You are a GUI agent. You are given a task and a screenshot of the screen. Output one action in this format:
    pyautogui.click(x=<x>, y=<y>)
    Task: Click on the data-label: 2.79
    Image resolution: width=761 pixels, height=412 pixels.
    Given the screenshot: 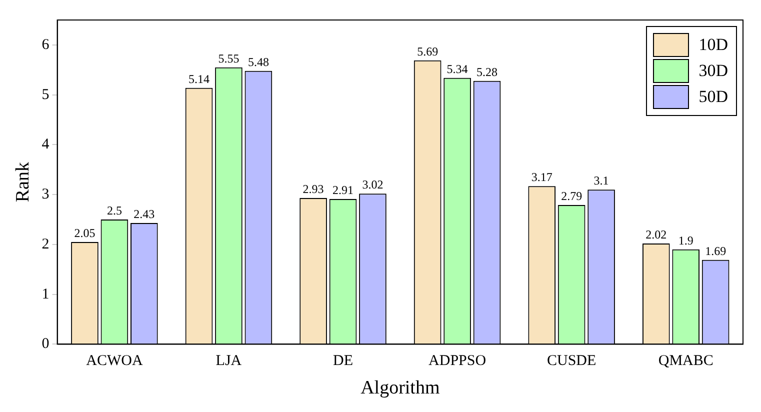 What is the action you would take?
    pyautogui.click(x=571, y=196)
    